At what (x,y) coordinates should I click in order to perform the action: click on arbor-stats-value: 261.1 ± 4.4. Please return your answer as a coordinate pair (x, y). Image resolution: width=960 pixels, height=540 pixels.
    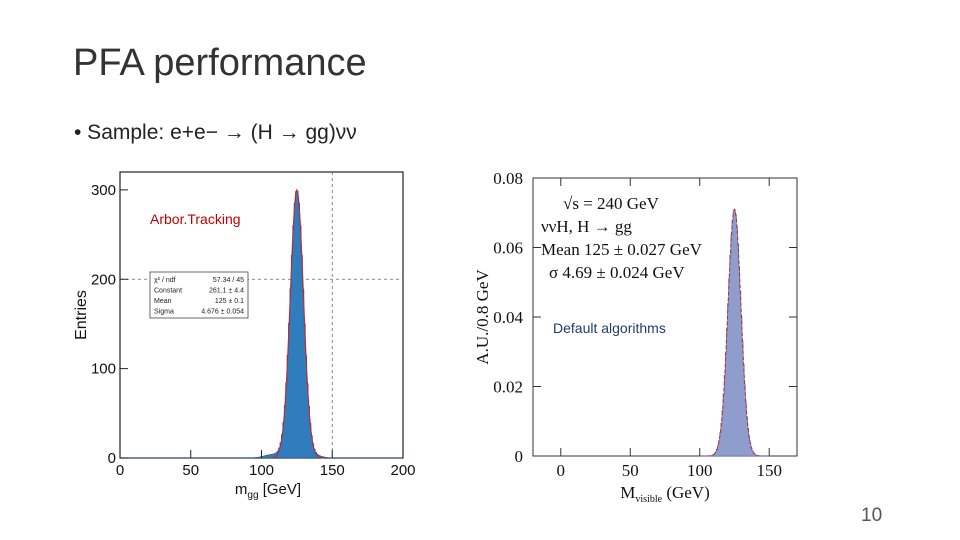
    Looking at the image, I should click on (226, 291).